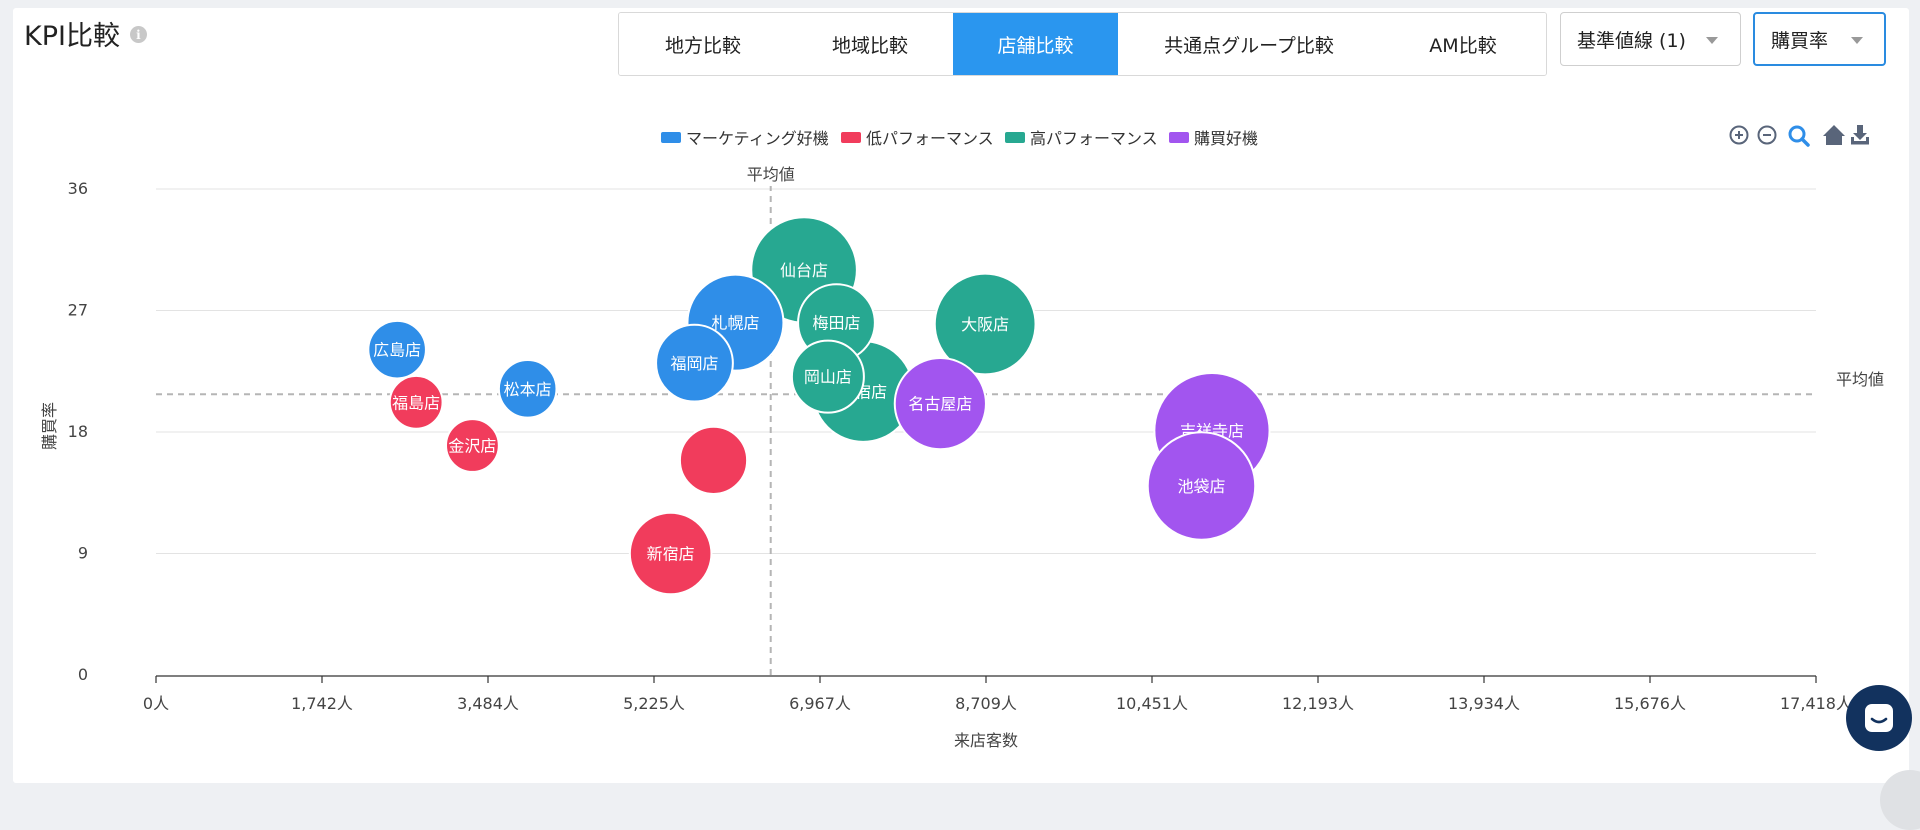 The image size is (1920, 830). I want to click on y-tick-label: 36, so click(78, 188).